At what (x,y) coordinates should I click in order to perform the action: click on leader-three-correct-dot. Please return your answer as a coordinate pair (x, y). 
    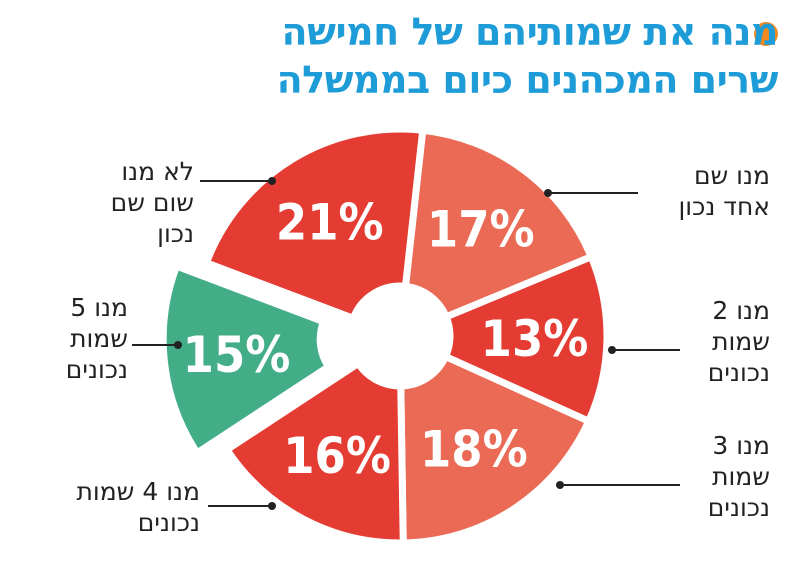
    Looking at the image, I should click on (560, 485).